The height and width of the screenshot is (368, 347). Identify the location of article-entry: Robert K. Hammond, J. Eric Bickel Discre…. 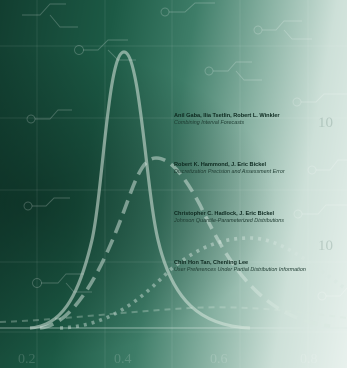
(229, 169).